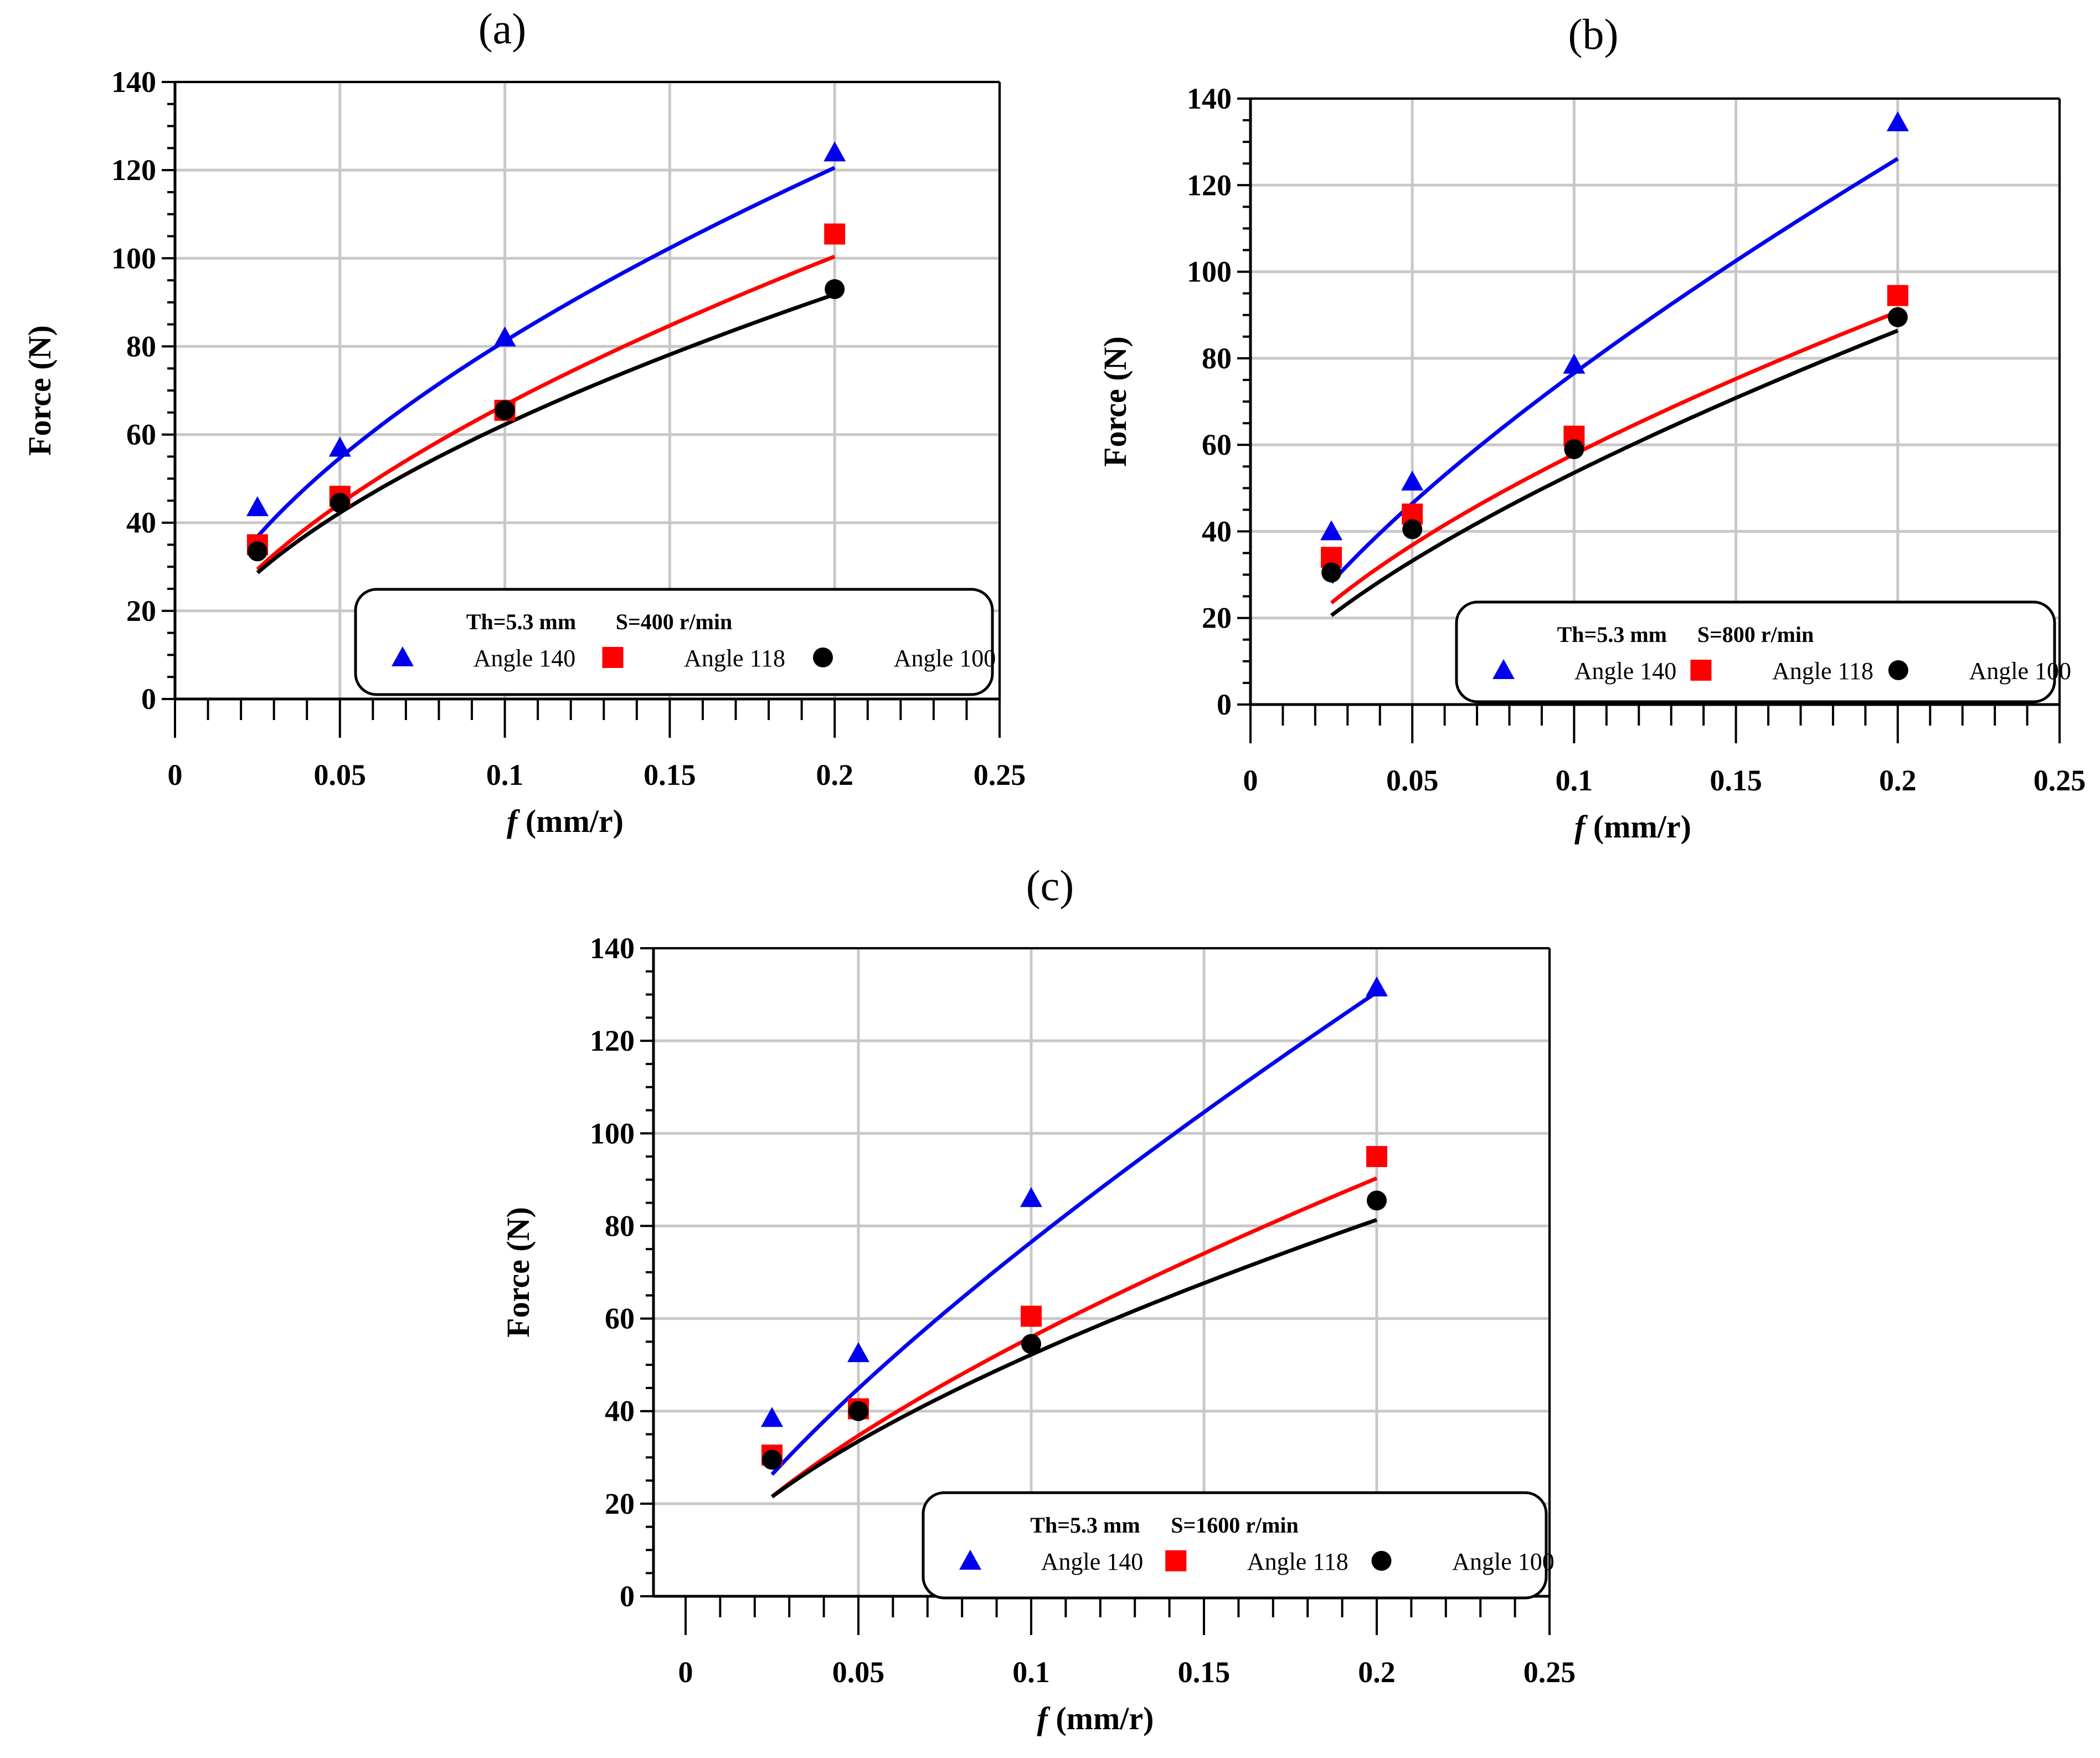 The height and width of the screenshot is (1758, 2100). What do you see at coordinates (1593, 34) in the screenshot?
I see `panel-label: (b)` at bounding box center [1593, 34].